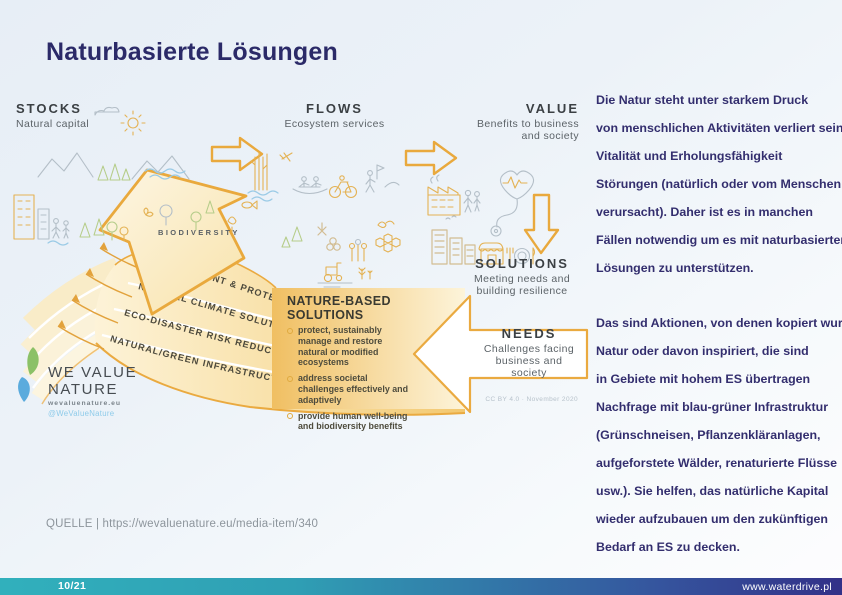 This screenshot has width=842, height=595. I want to click on solutions-label: SOLUTIONS, so click(522, 263).